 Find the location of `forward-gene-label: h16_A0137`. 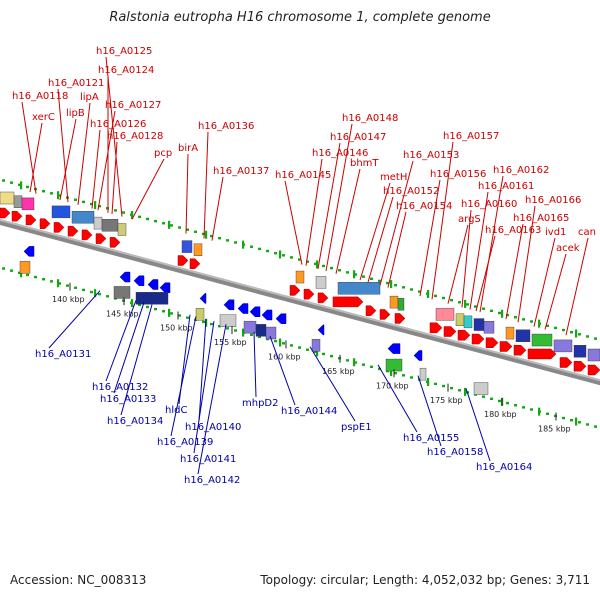

forward-gene-label: h16_A0137 is located at coordinates (241, 171).